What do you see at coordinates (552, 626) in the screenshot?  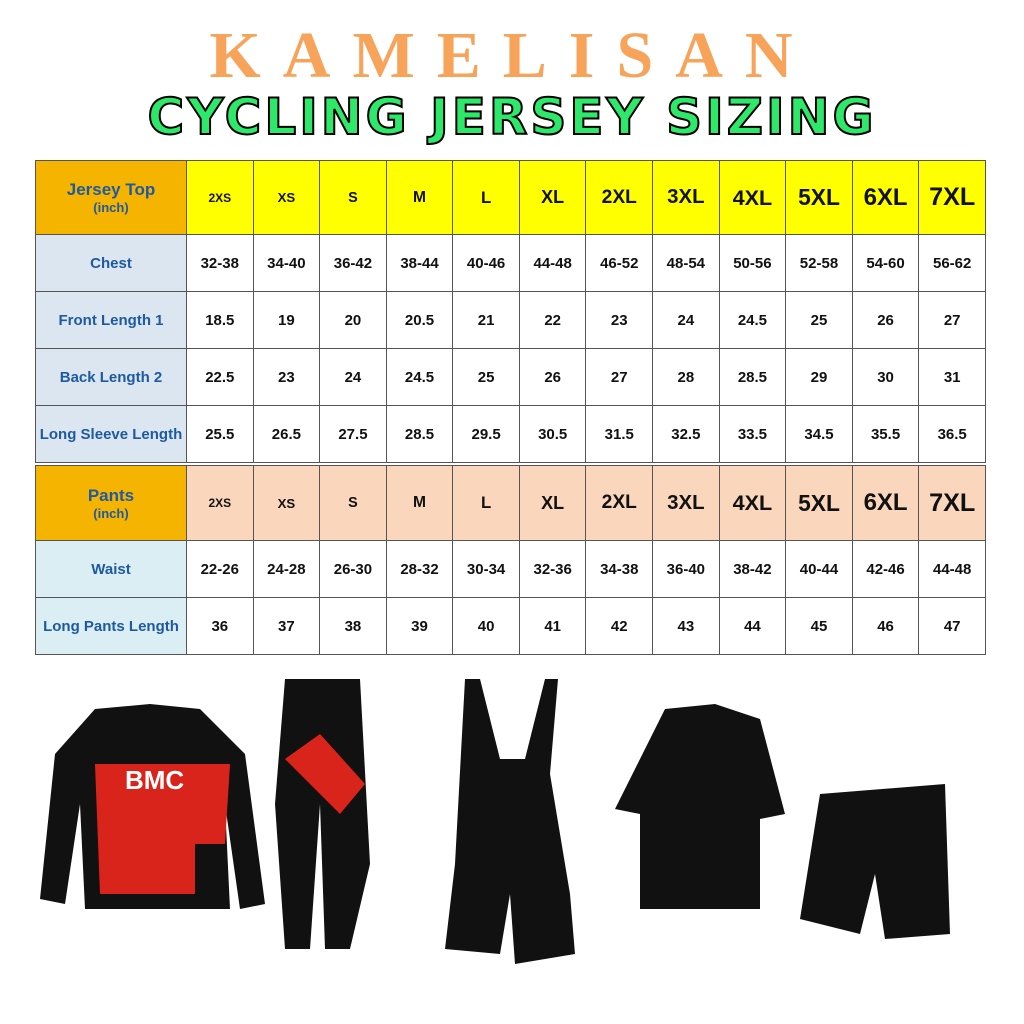 I see `size-value: 41` at bounding box center [552, 626].